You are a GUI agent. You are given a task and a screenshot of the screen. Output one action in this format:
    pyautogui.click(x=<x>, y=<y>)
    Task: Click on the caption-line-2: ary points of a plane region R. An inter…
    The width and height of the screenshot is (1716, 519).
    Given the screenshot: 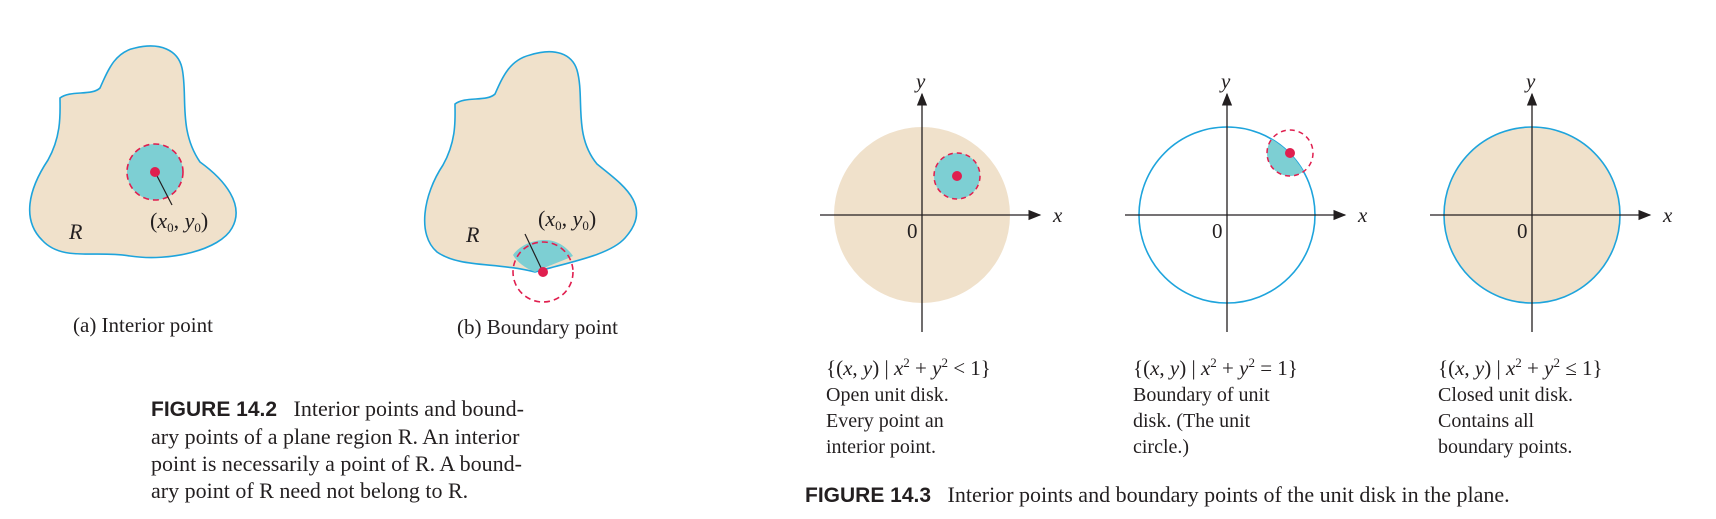 What is the action you would take?
    pyautogui.click(x=335, y=436)
    